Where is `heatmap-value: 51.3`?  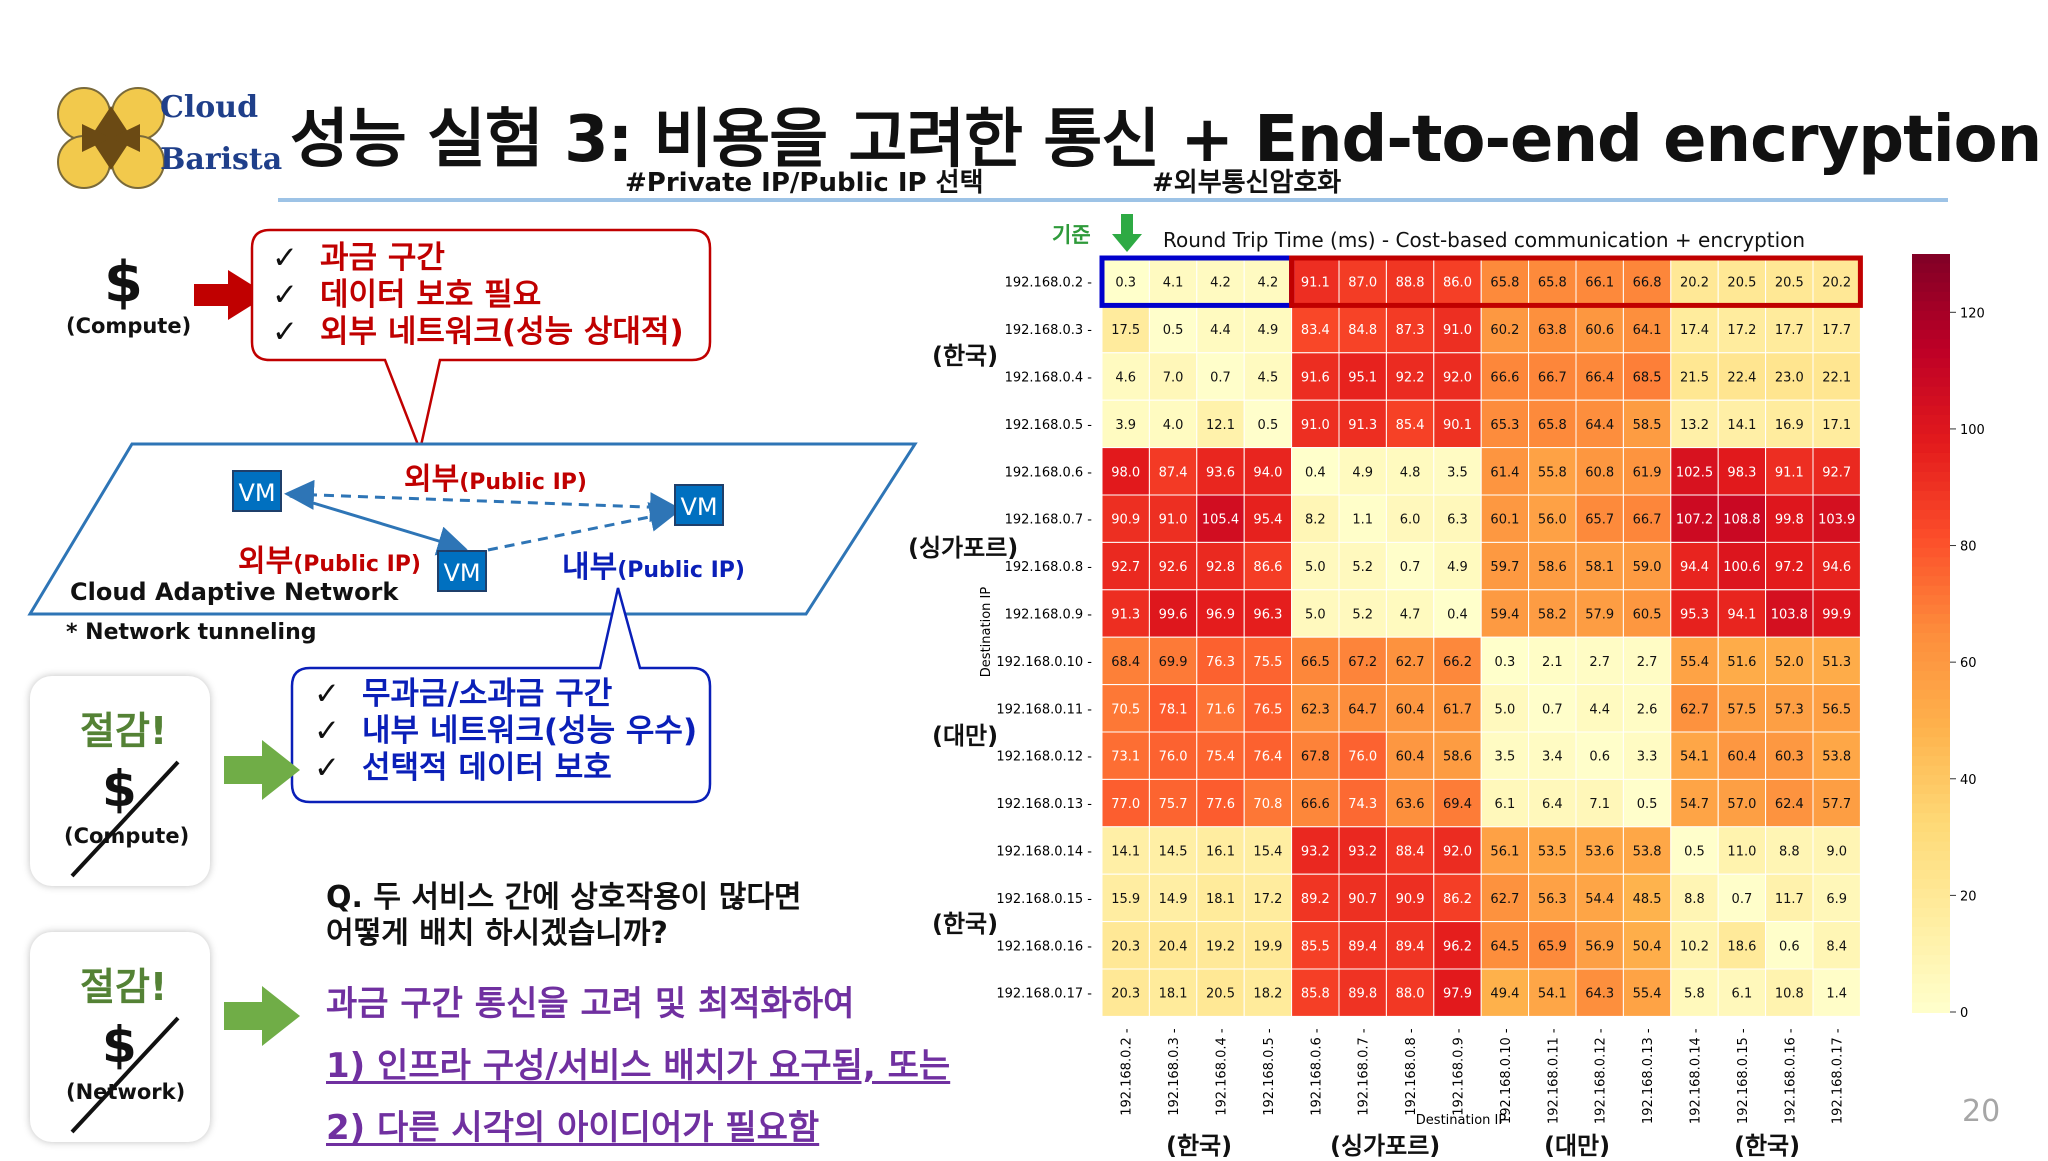
heatmap-value: 51.3 is located at coordinates (1836, 662).